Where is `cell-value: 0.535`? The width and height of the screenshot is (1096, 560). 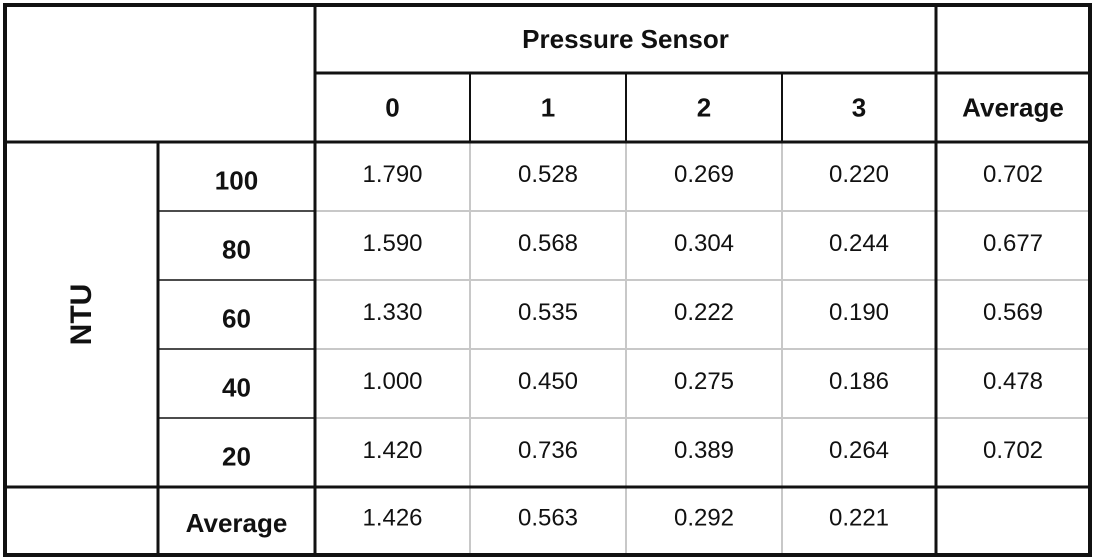
cell-value: 0.535 is located at coordinates (548, 312).